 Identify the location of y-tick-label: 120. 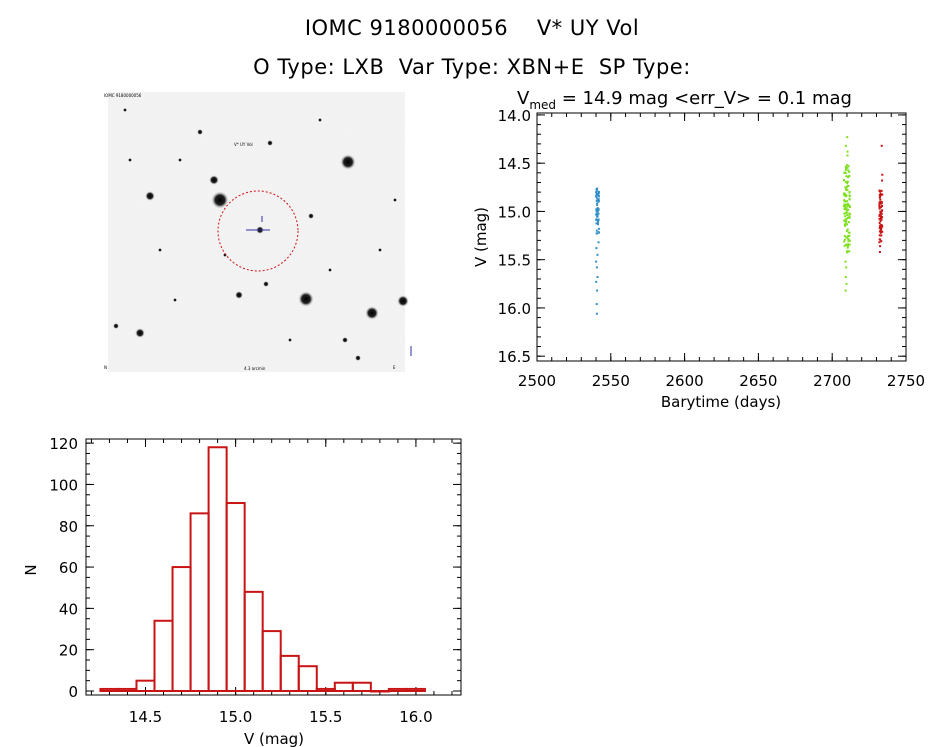
(63, 444).